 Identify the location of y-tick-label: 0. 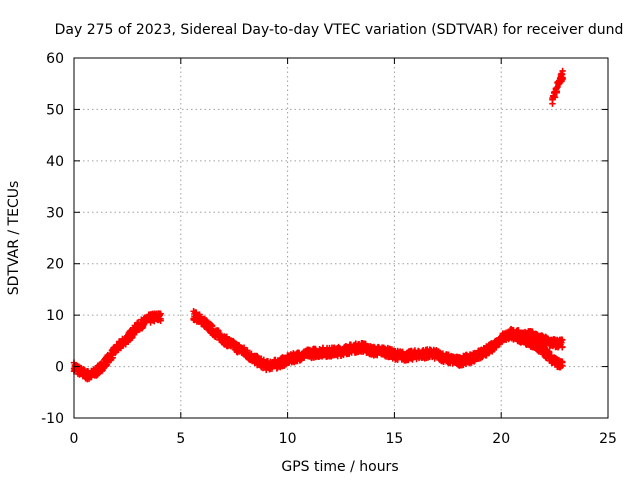
(59, 368).